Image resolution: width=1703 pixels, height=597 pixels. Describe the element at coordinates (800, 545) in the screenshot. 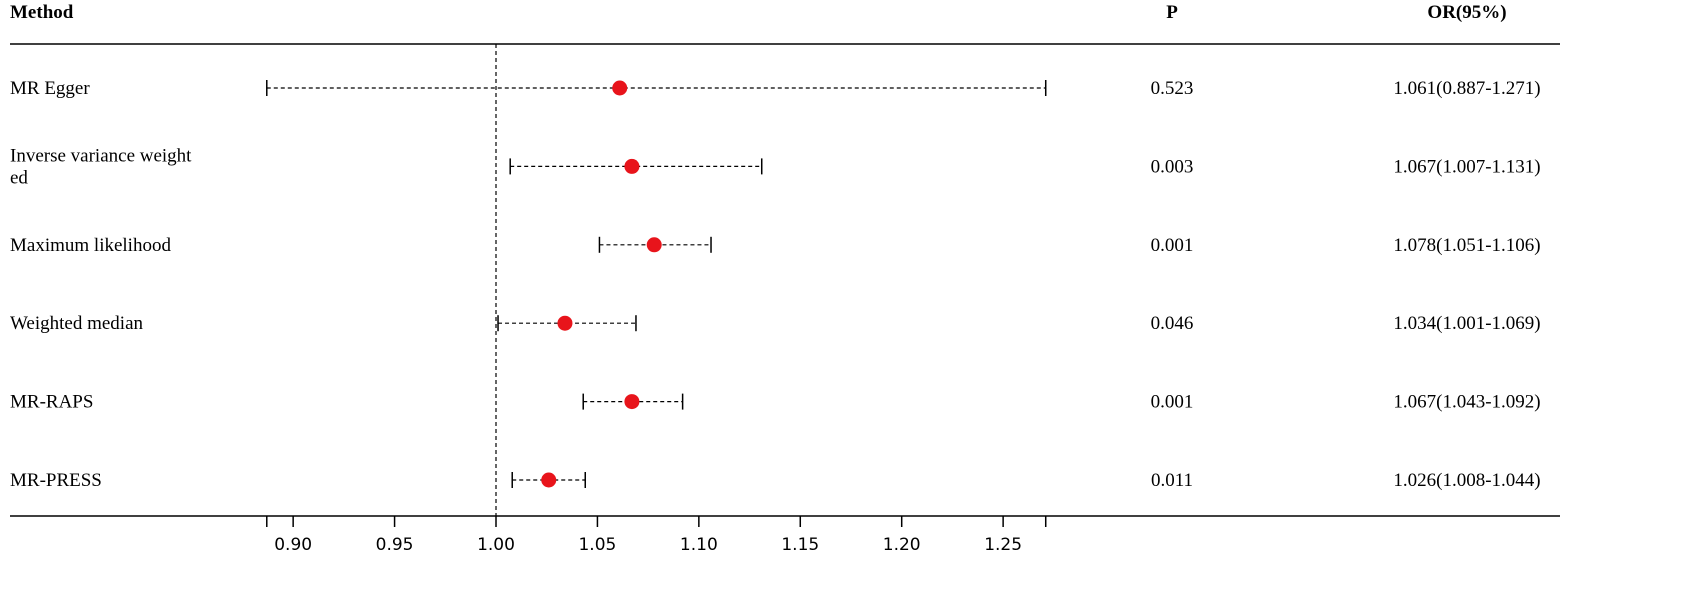

I see `x-tick-label: 1.15` at that location.